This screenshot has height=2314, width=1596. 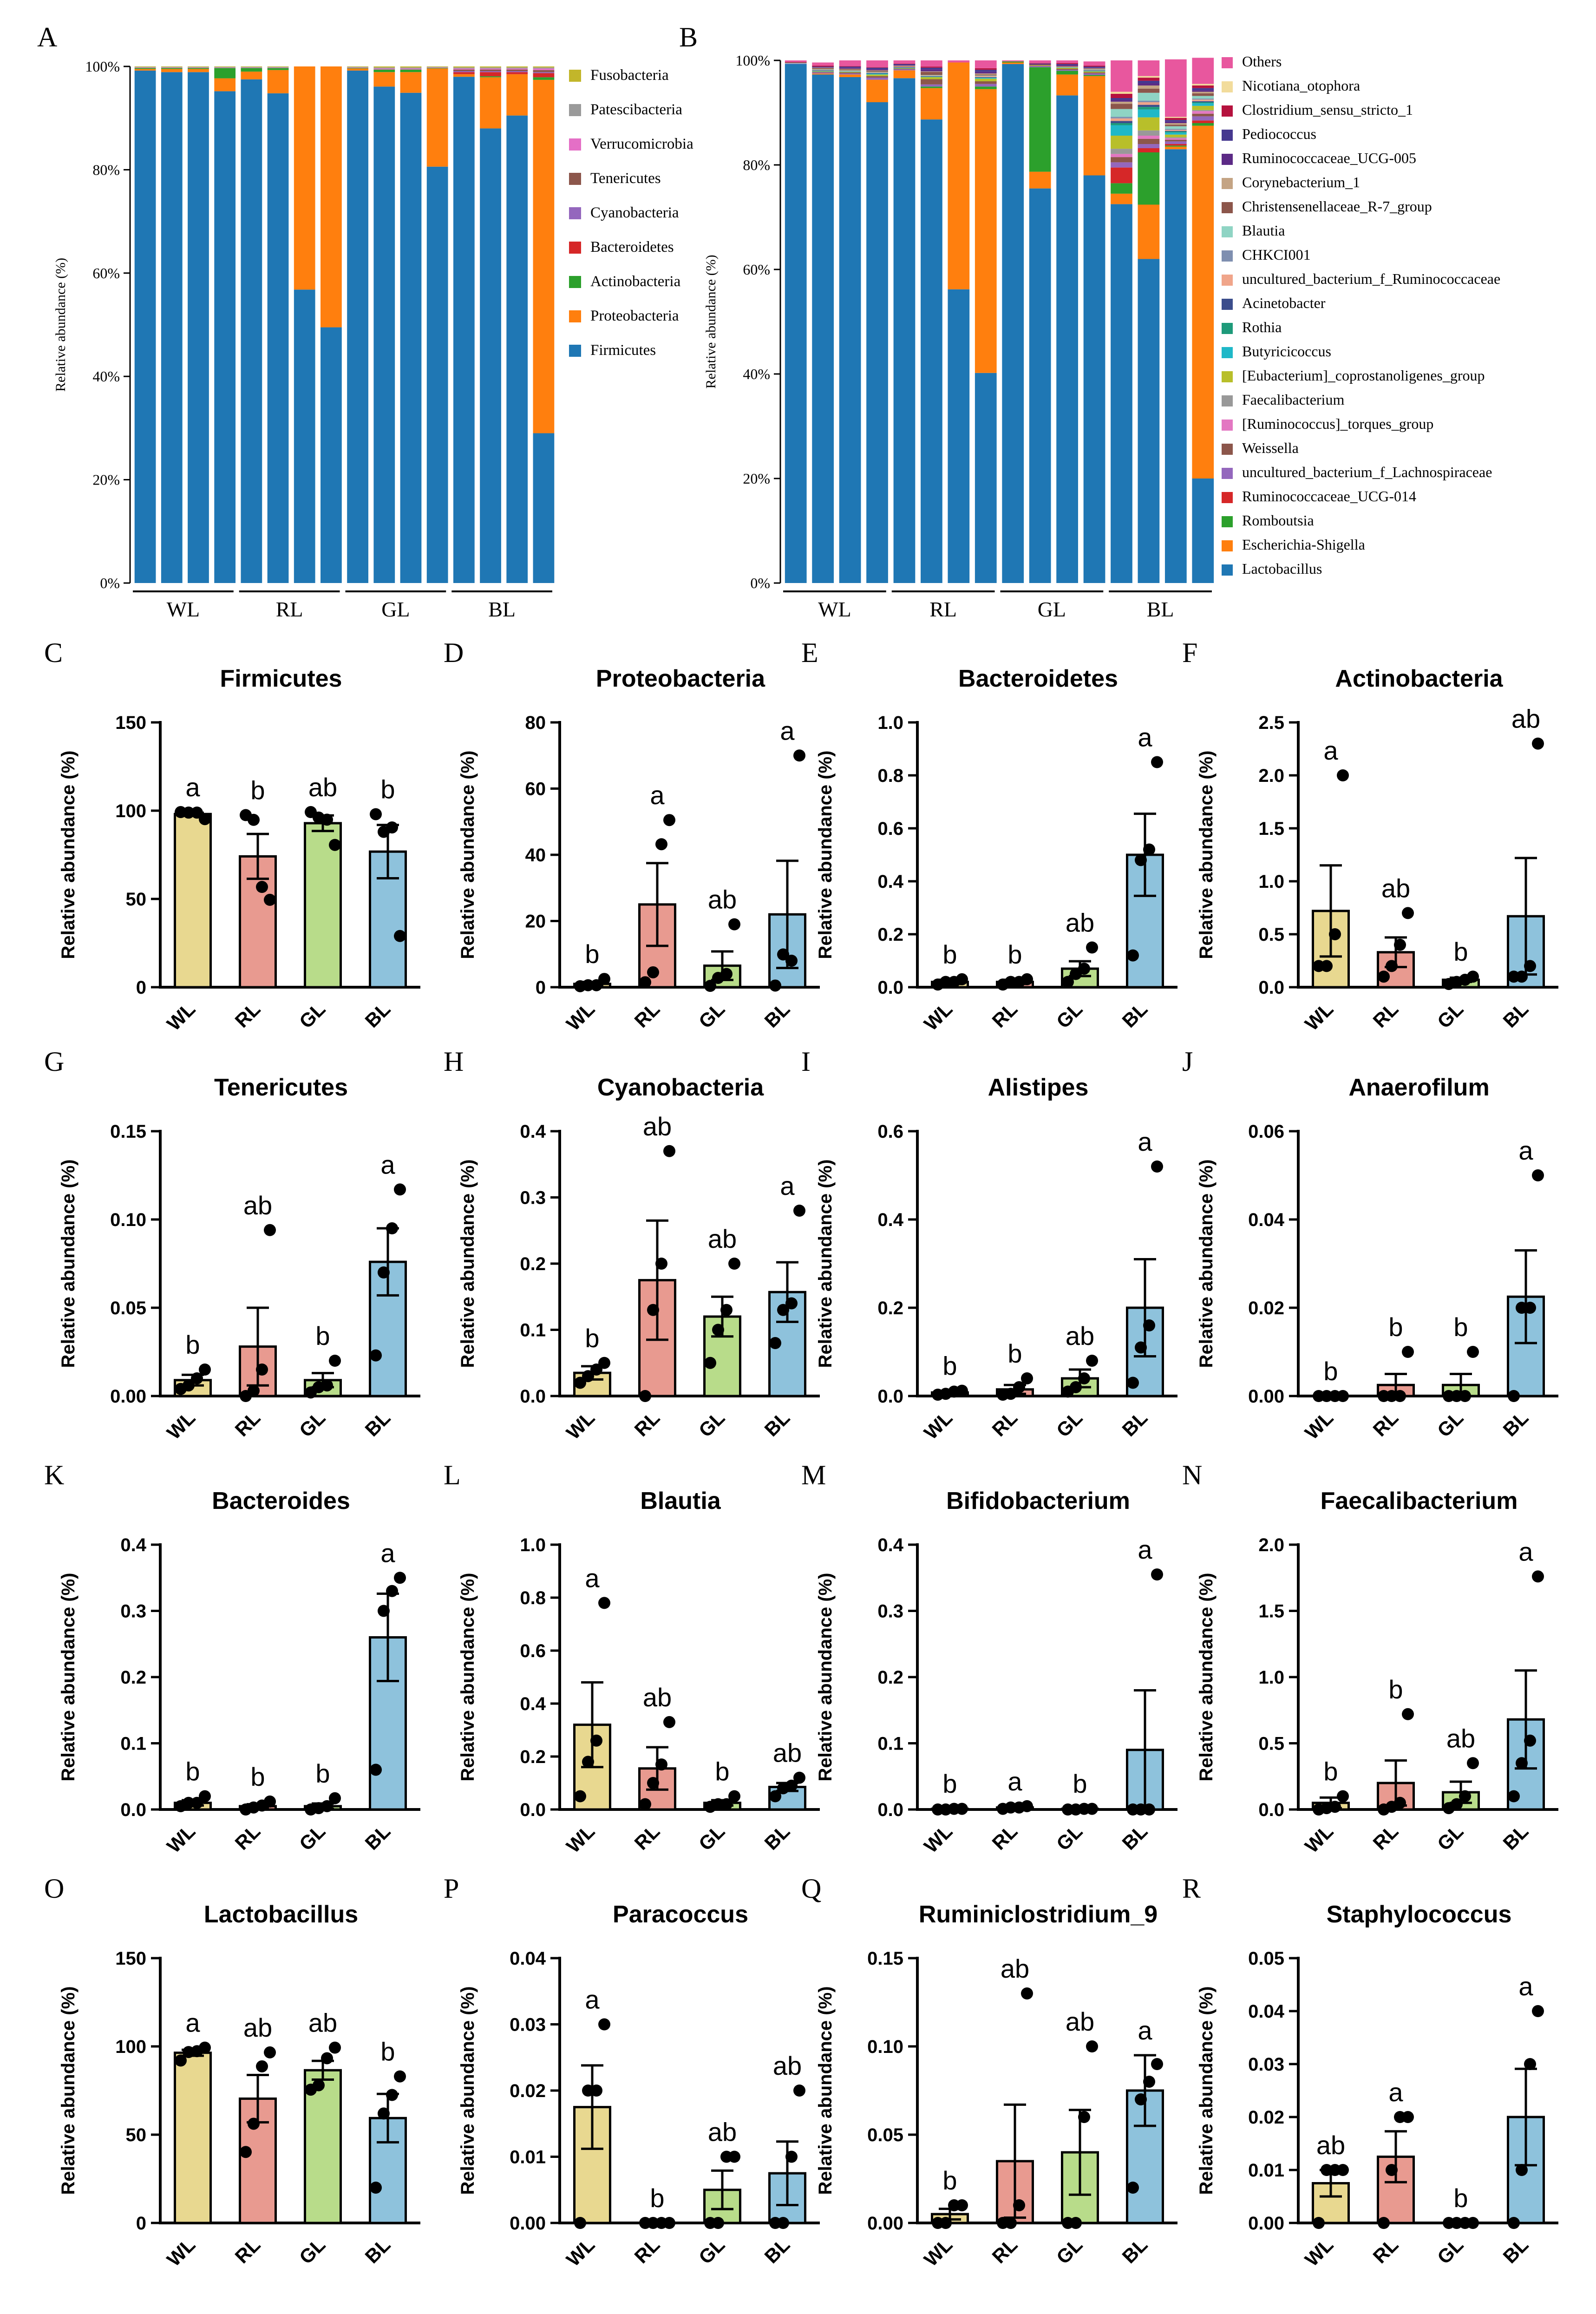 I want to click on chart-title: Actinobacteria, so click(x=1419, y=678).